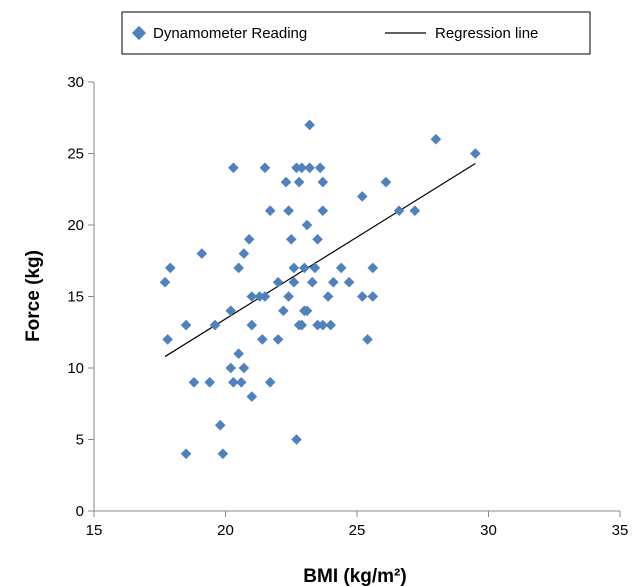 Image resolution: width=633 pixels, height=587 pixels. What do you see at coordinates (620, 530) in the screenshot?
I see `x-tick-label: 35` at bounding box center [620, 530].